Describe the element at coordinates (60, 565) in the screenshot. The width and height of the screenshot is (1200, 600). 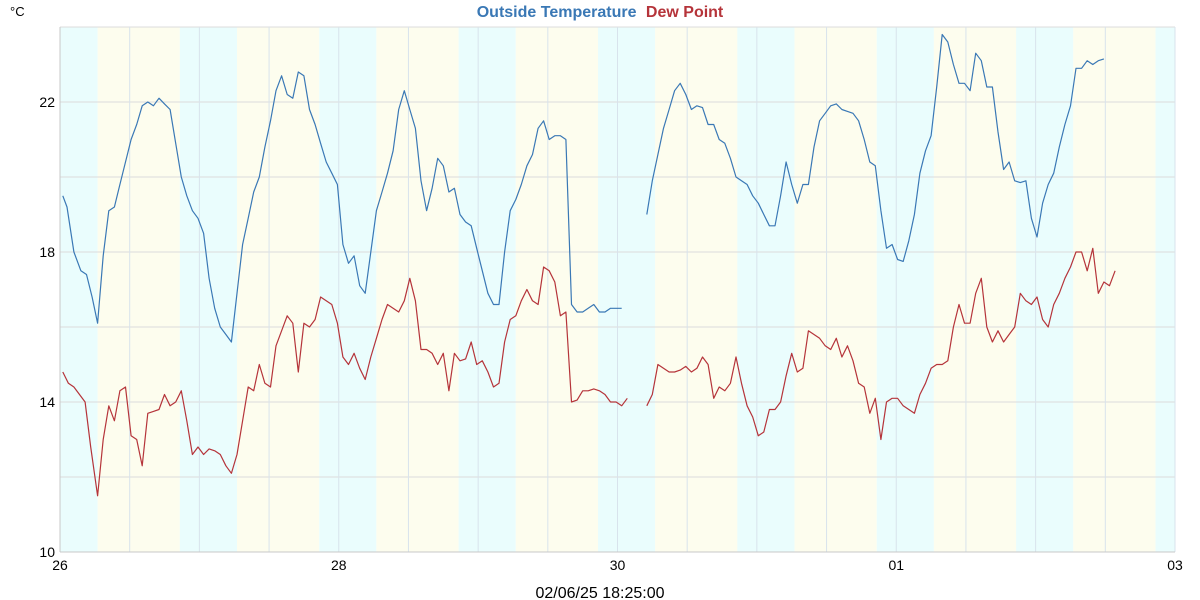
I see `x-tick-label: 26` at that location.